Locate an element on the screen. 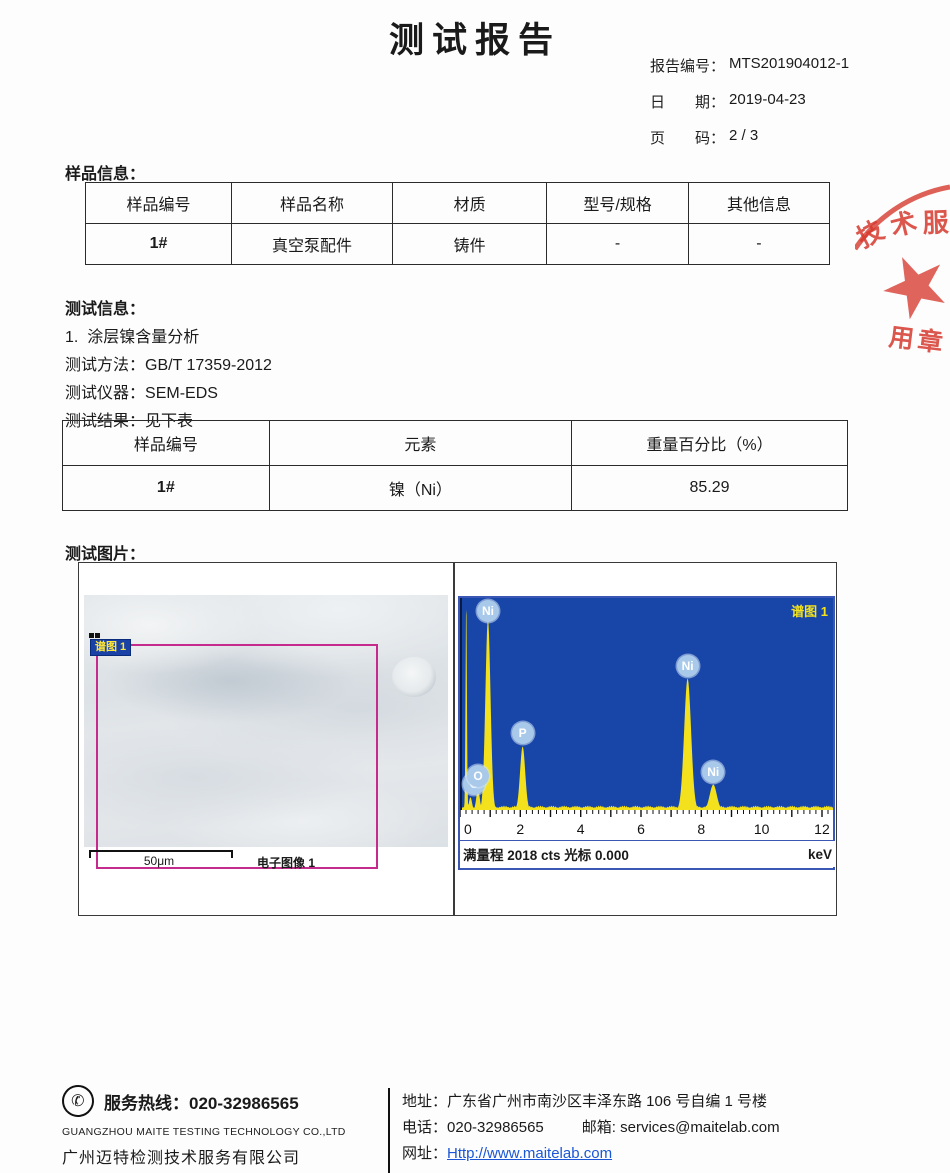 The width and height of the screenshot is (950, 1173). scale-bar is located at coordinates (161, 854).